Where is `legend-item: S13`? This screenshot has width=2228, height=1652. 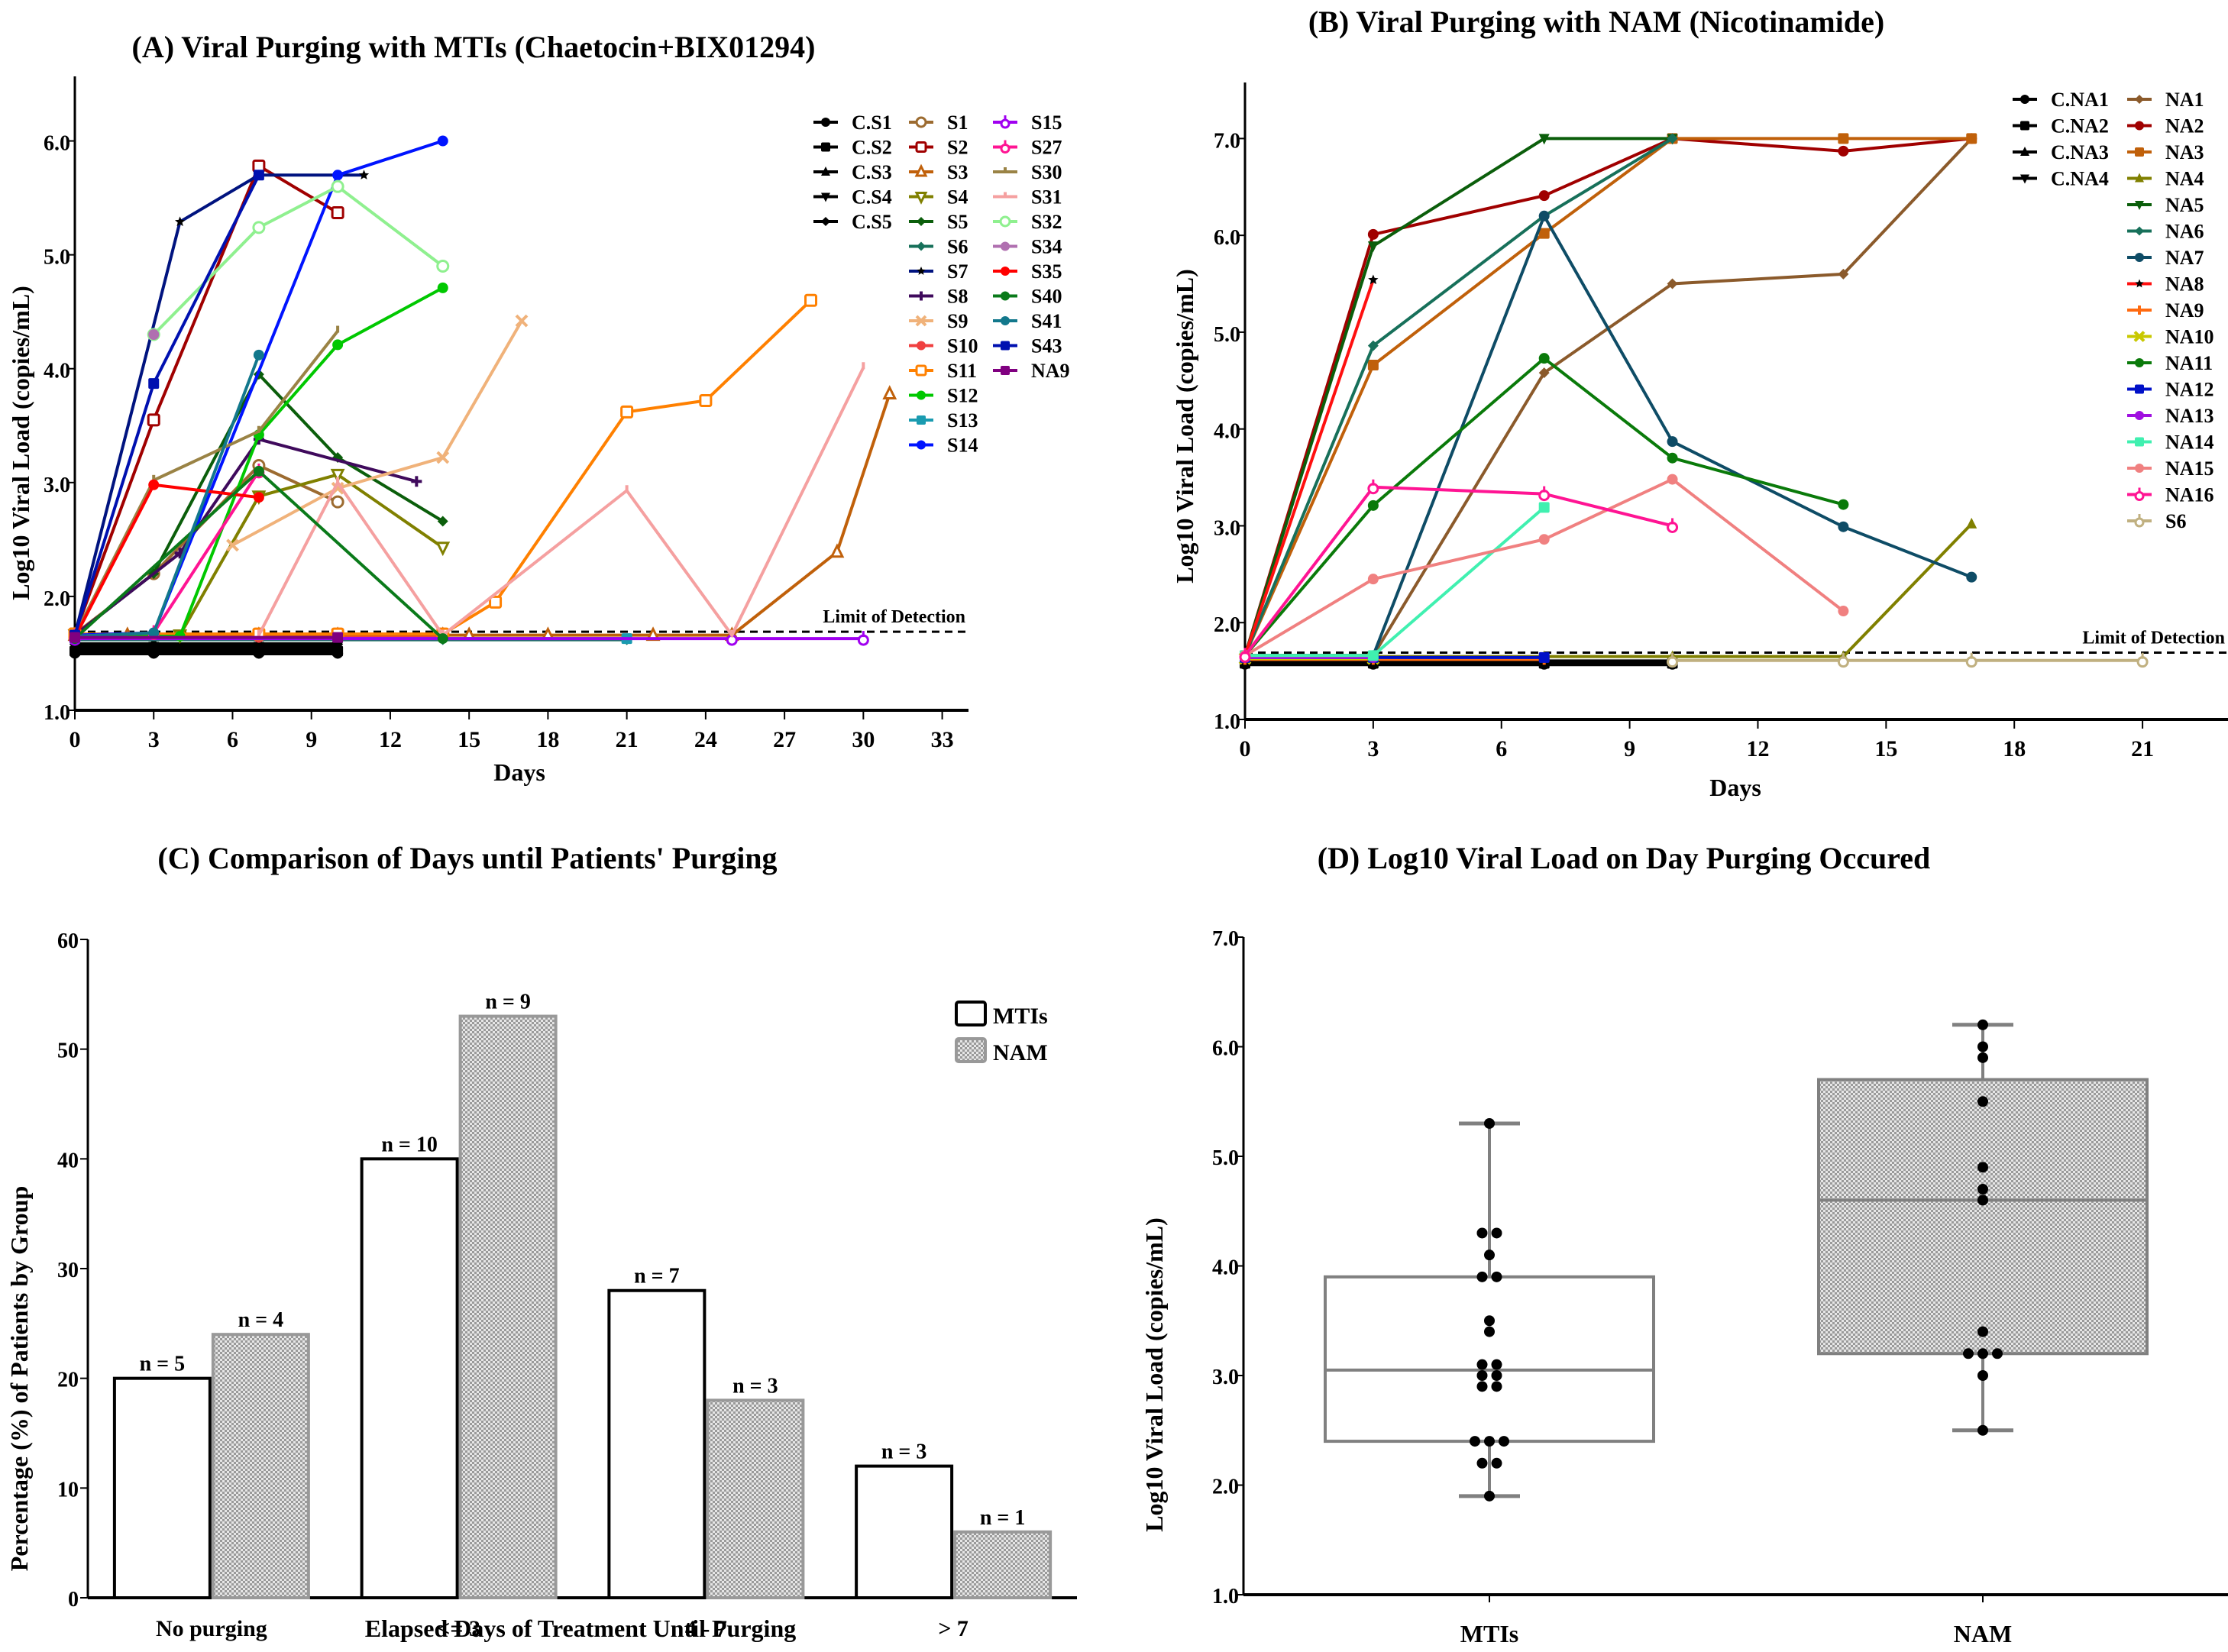
legend-item: S13 is located at coordinates (943, 421).